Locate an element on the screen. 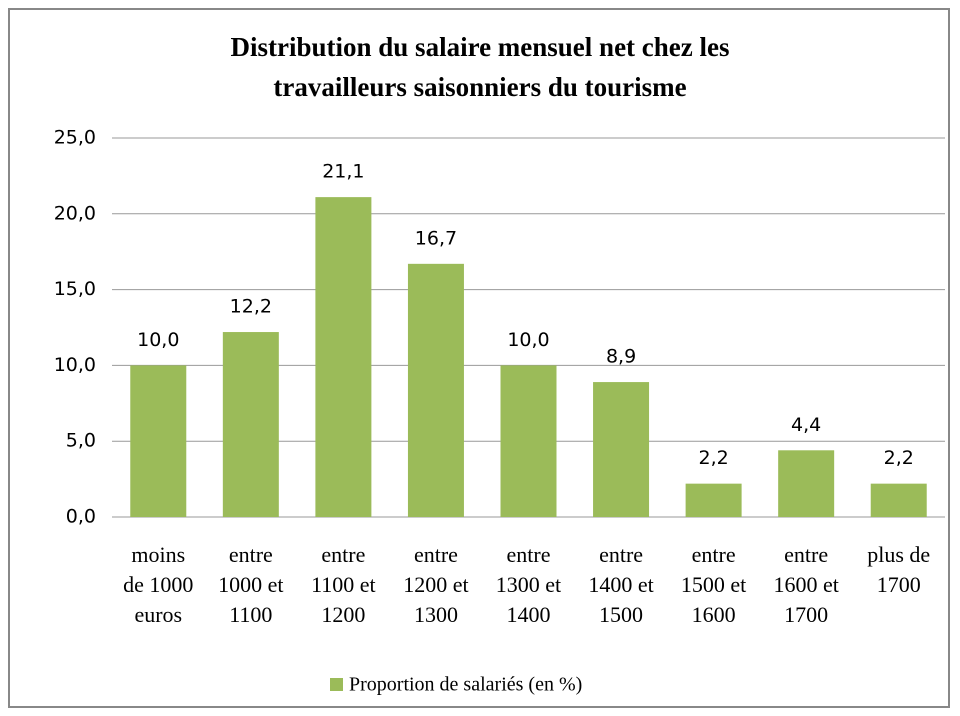 The image size is (960, 716). x-tick-label: 1100 et is located at coordinates (343, 584).